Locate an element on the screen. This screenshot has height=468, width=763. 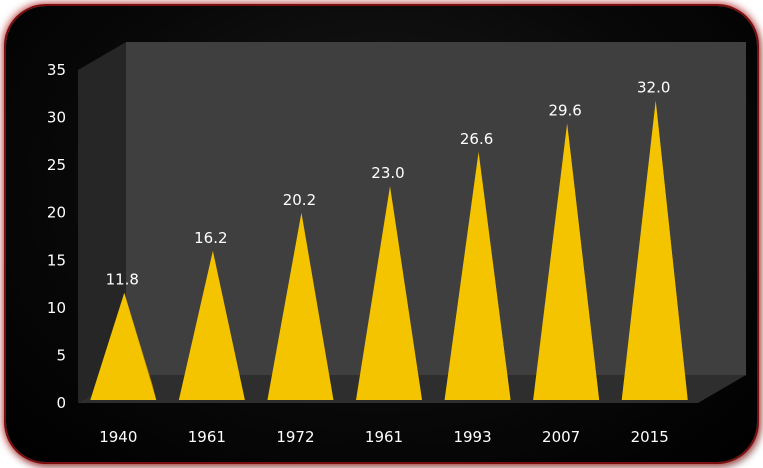
x-tick-label: 2007 is located at coordinates (561, 437).